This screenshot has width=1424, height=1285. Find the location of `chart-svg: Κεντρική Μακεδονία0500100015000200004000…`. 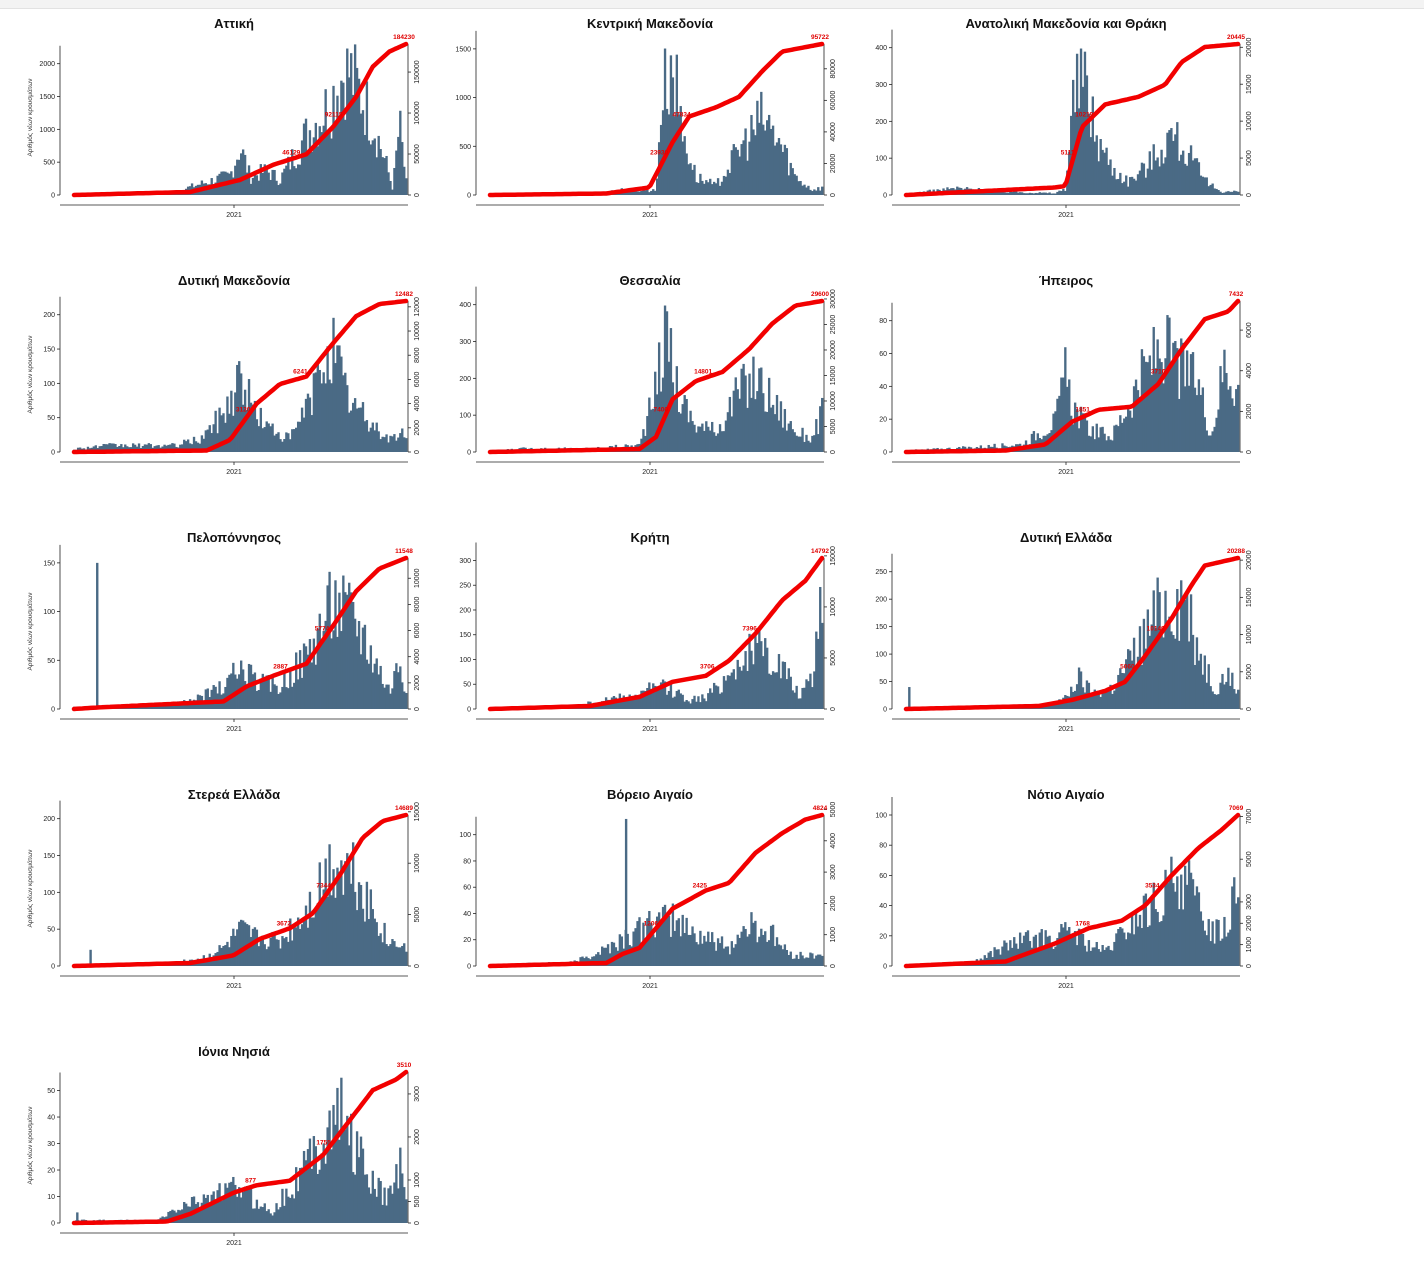

chart-svg: Κεντρική Μακεδονία0500100015000200004000… is located at coordinates (624, 128).